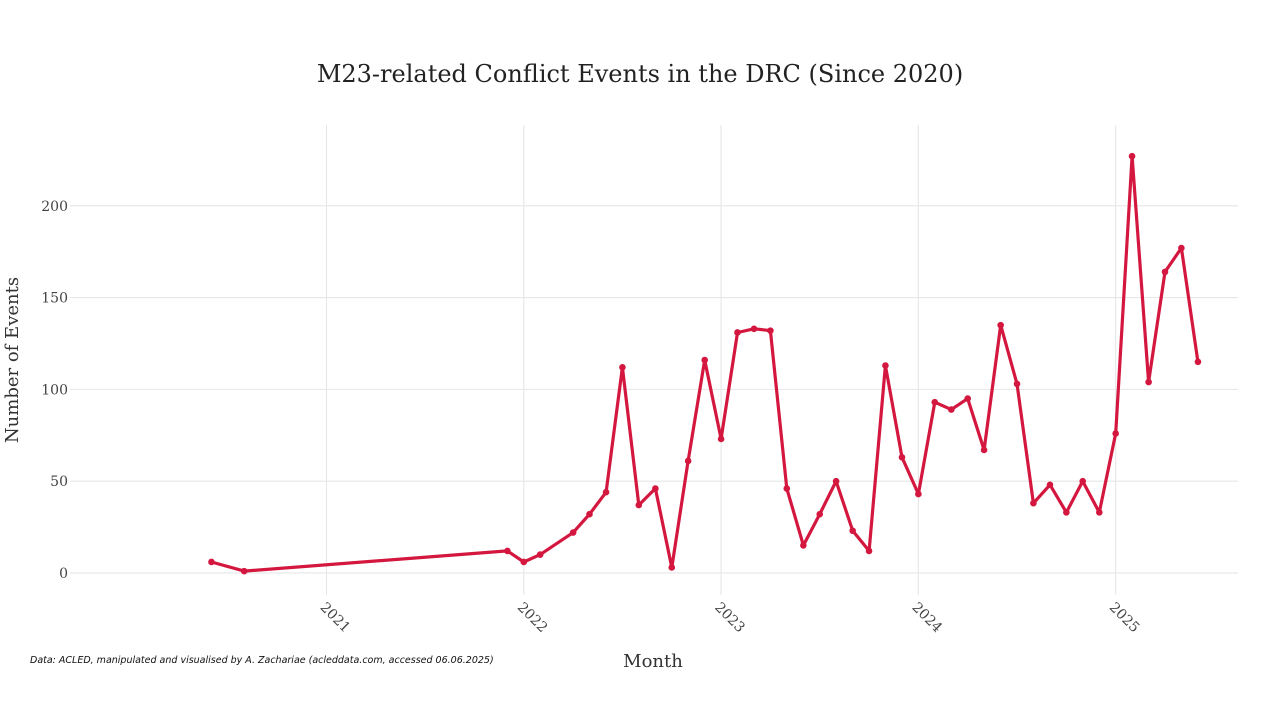 The width and height of the screenshot is (1280, 720). I want to click on x-tick-label: 2021, so click(335, 618).